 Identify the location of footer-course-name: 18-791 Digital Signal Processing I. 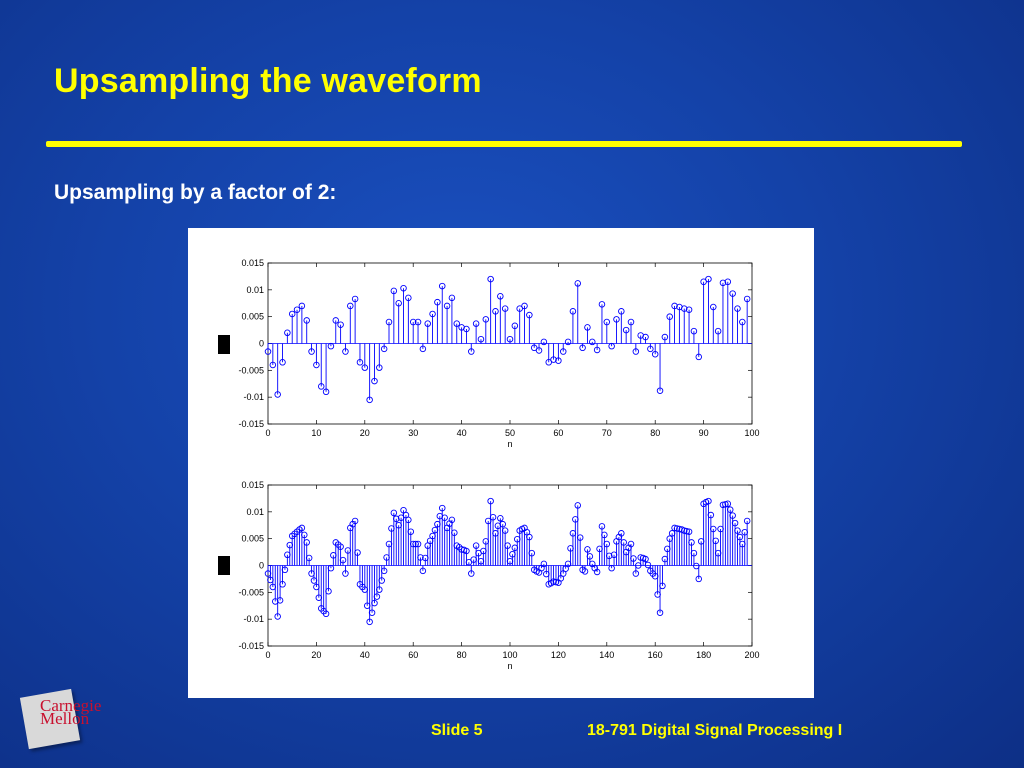
(715, 730).